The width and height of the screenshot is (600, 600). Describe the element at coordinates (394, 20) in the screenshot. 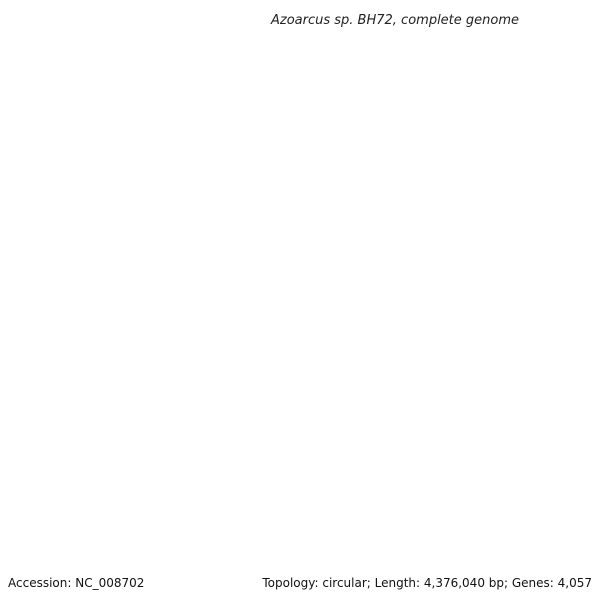

I see `map-title: Azoarcus sp. BH72, complete genome` at that location.